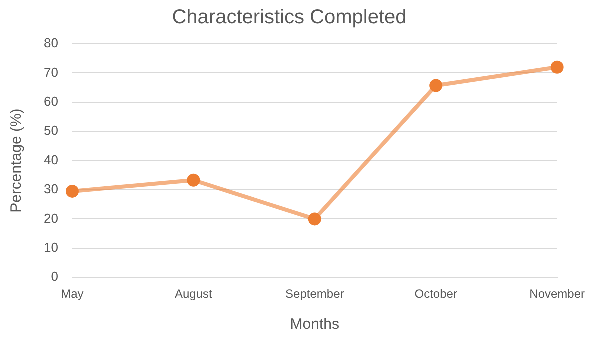  I want to click on y-axis-title: Percentage (%), so click(17, 160).